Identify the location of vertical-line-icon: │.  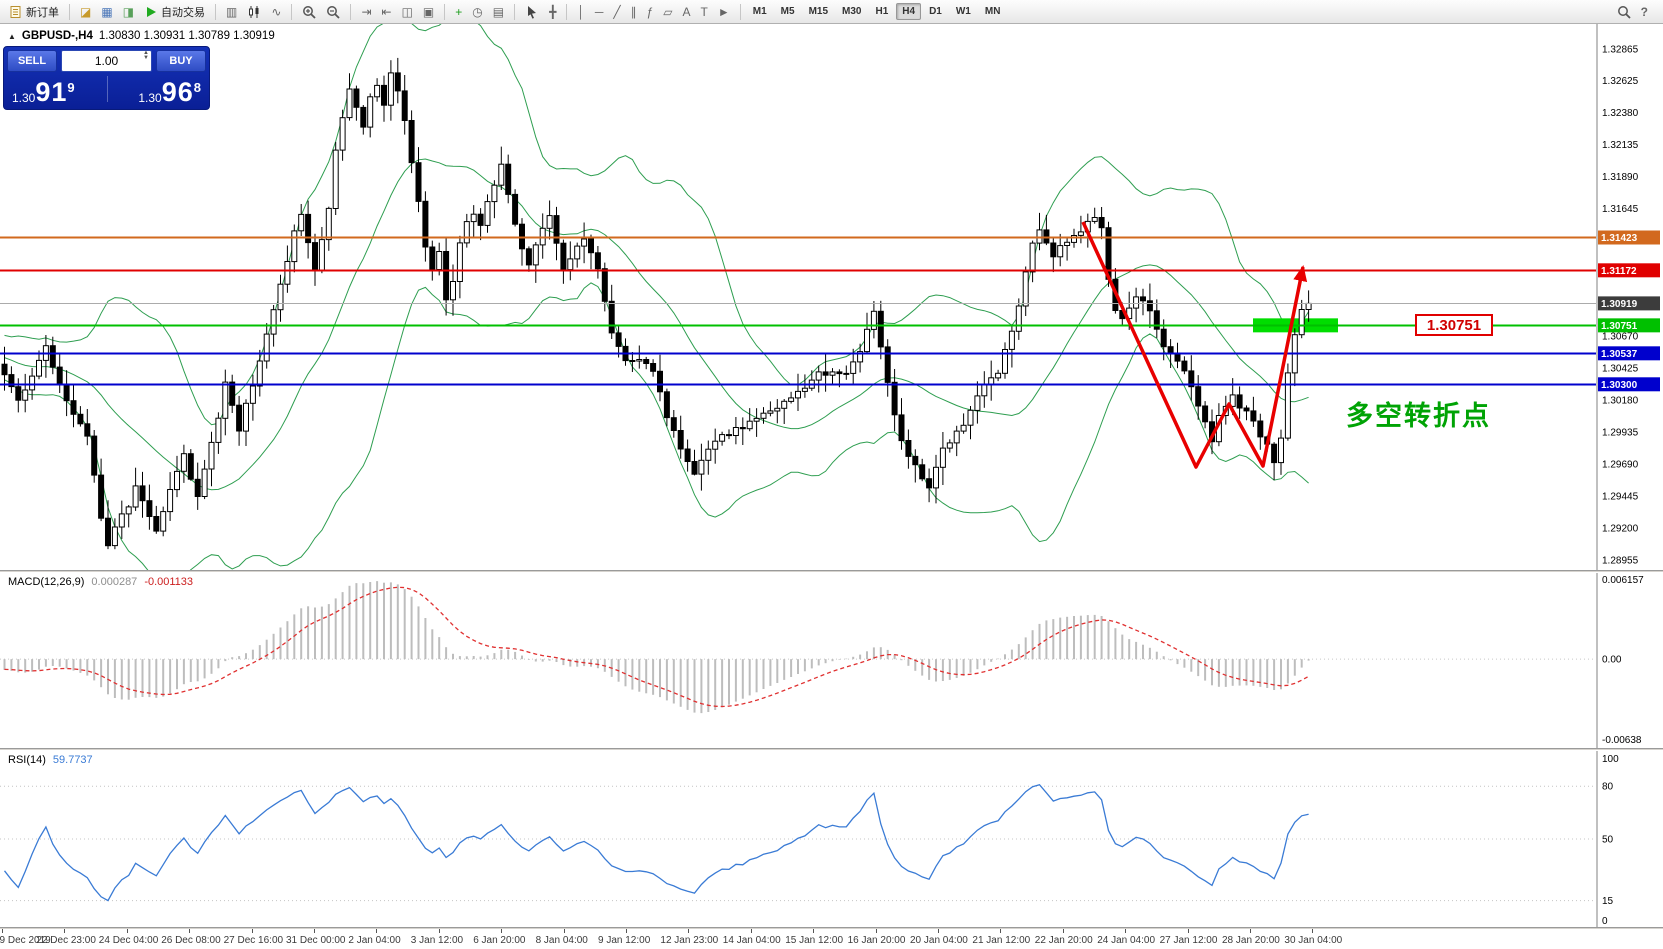
(581, 11).